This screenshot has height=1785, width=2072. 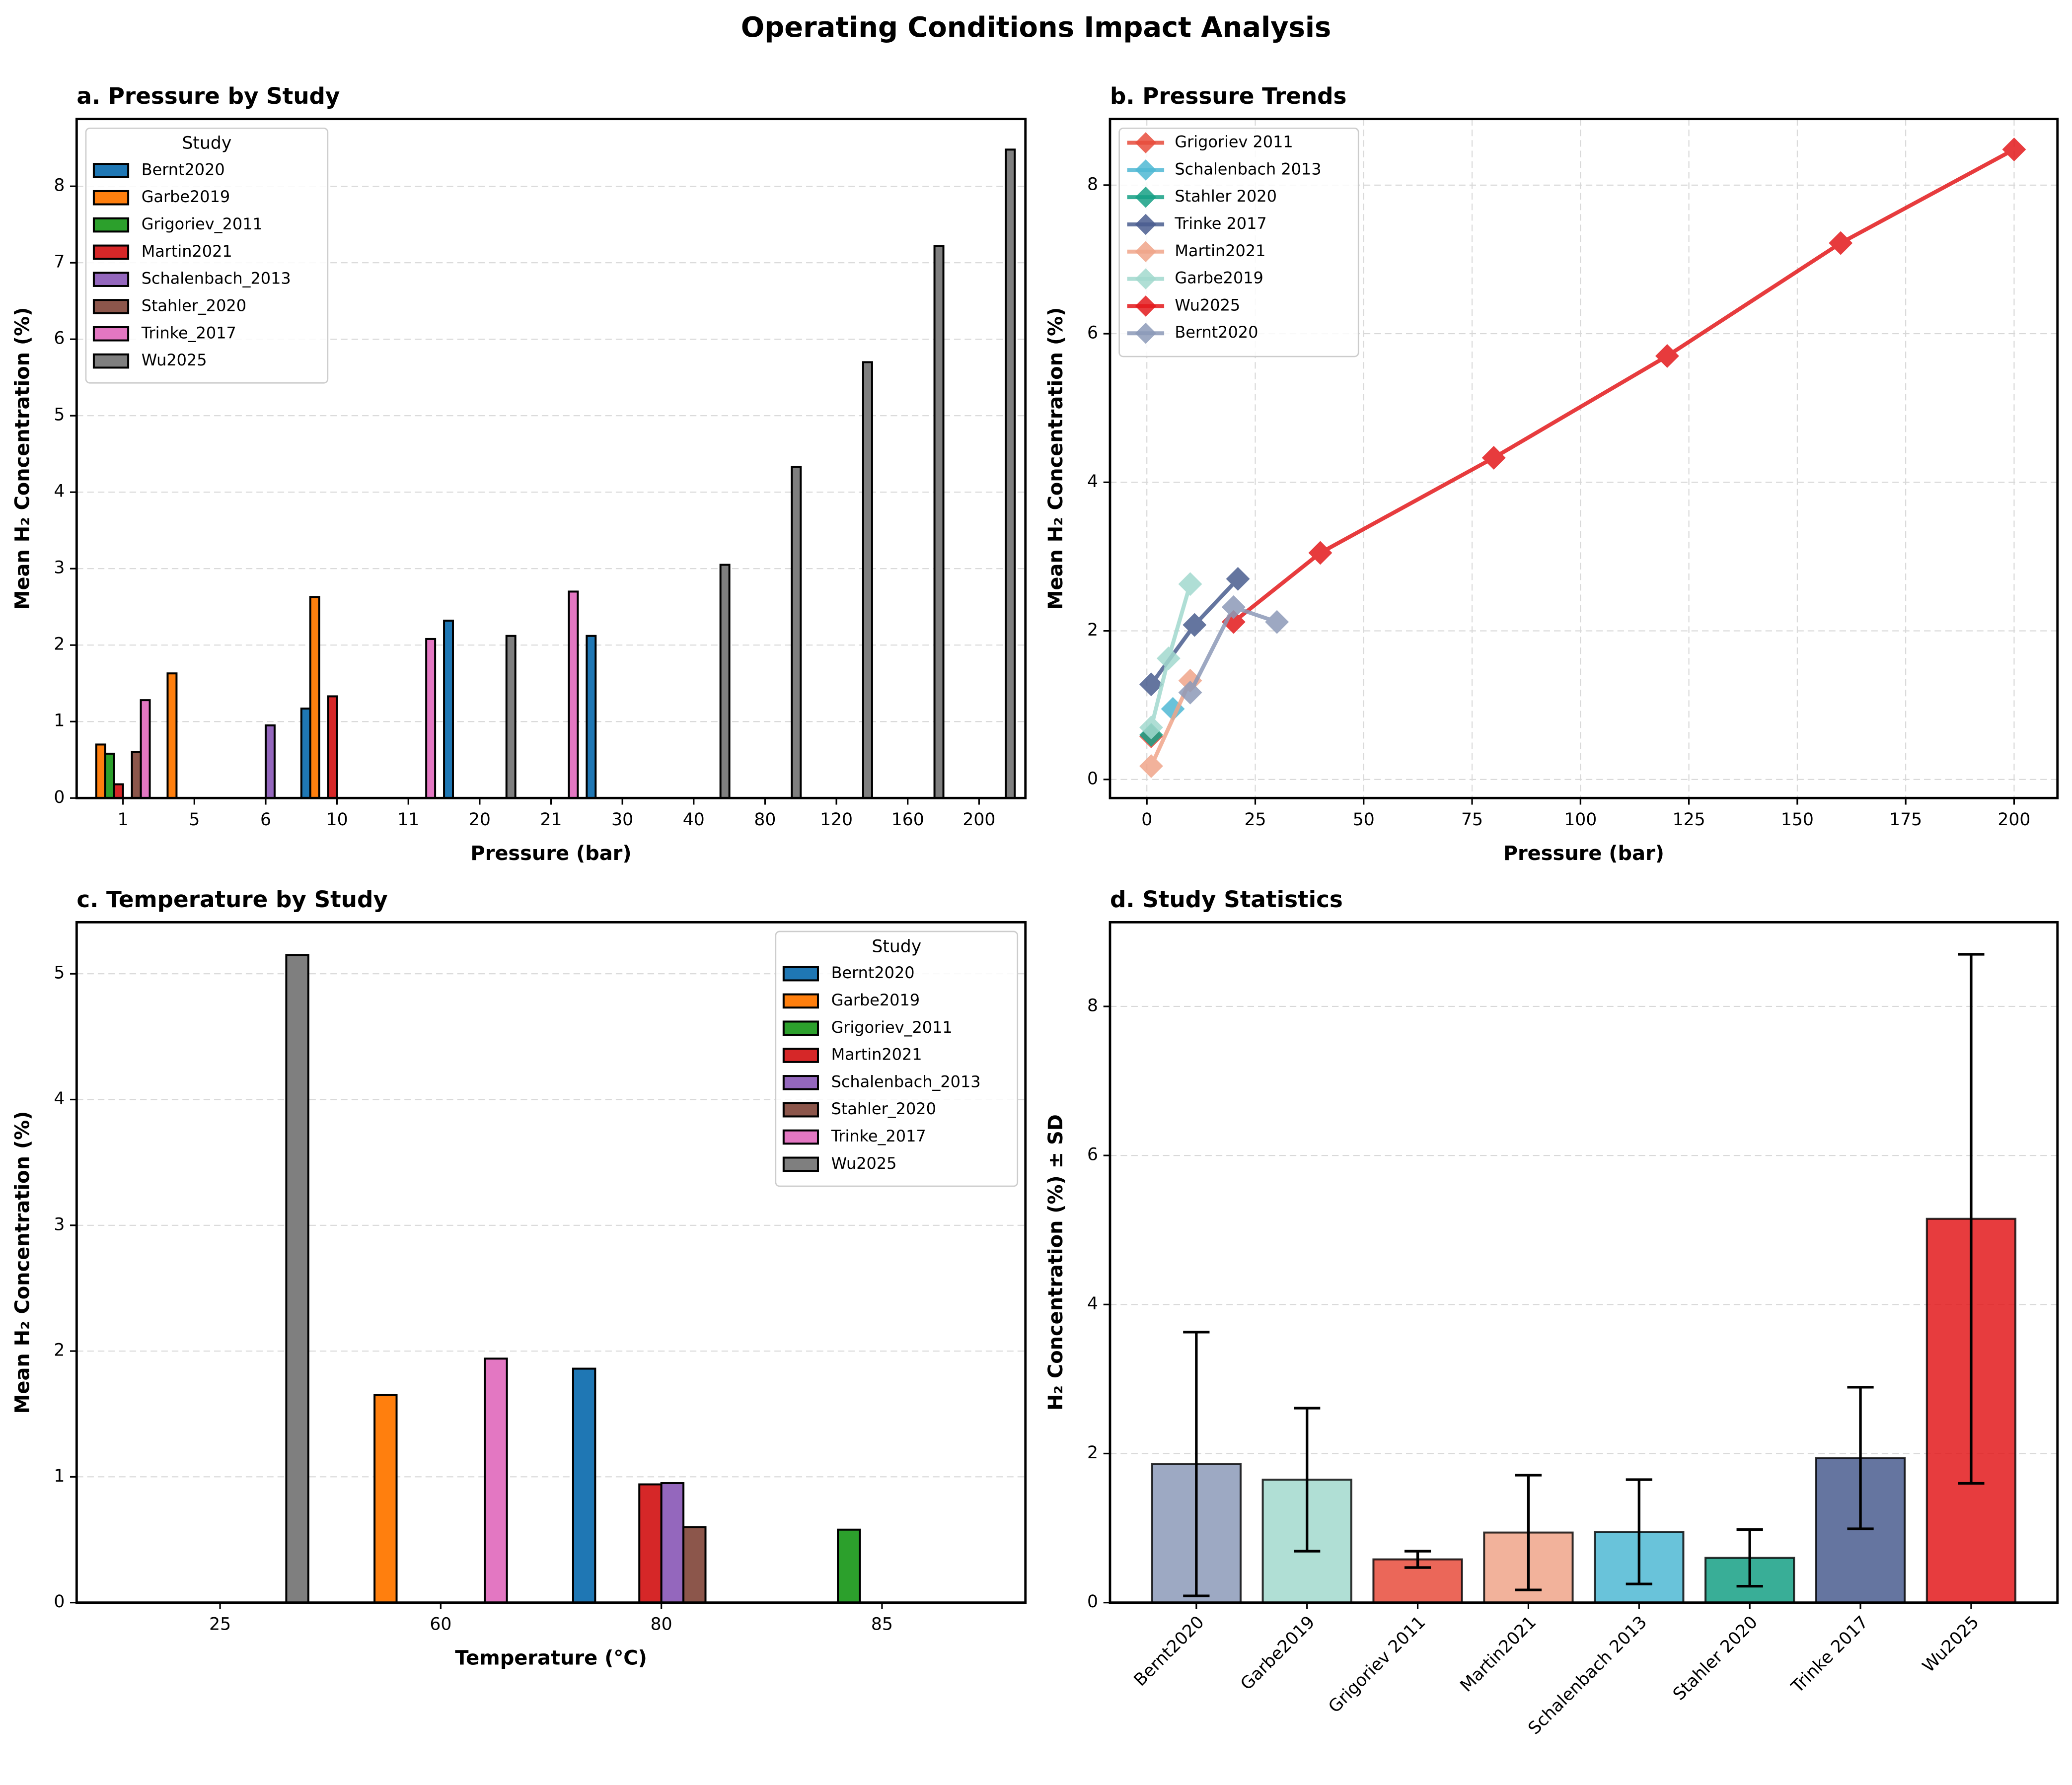 What do you see at coordinates (979, 820) in the screenshot?
I see `x-tick-label: 200` at bounding box center [979, 820].